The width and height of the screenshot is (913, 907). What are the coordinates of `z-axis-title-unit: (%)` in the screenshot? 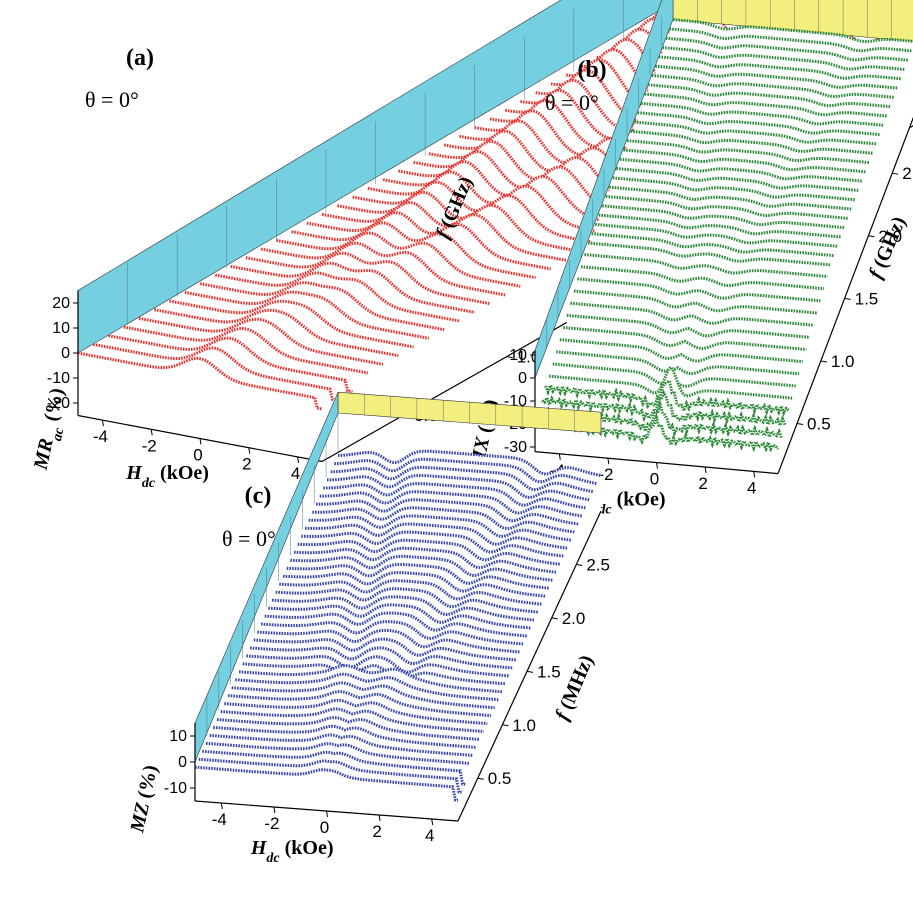 It's located at (54, 404).